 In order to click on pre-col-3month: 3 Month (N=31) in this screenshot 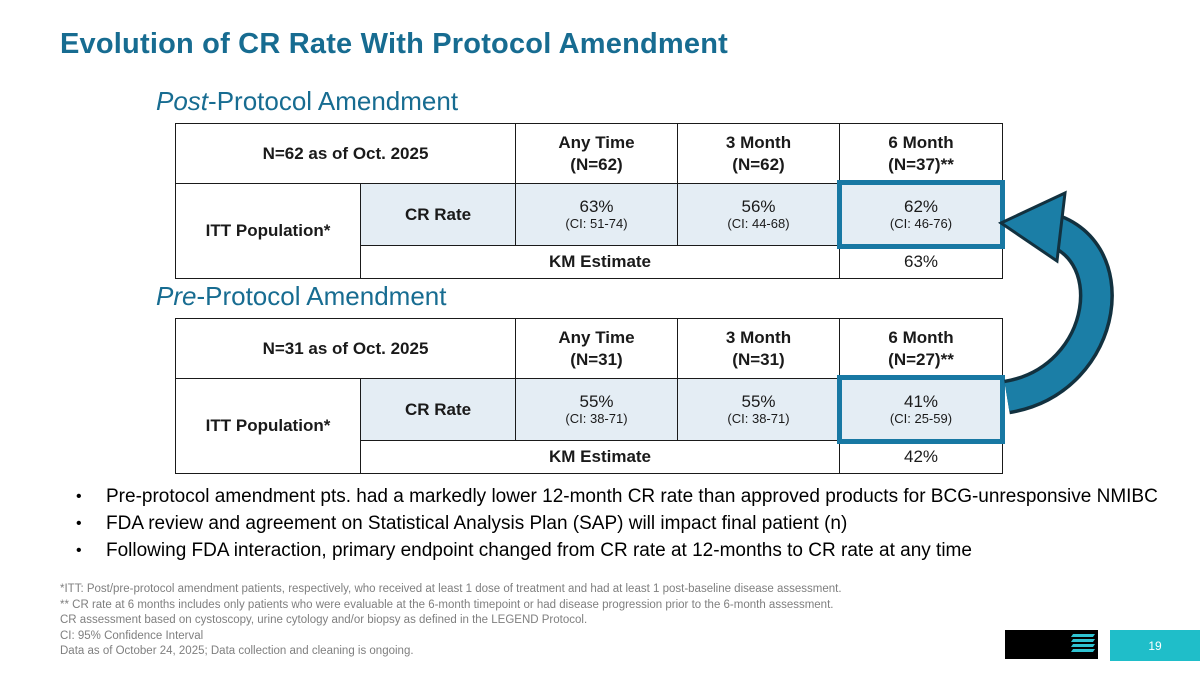, I will do `click(758, 348)`.